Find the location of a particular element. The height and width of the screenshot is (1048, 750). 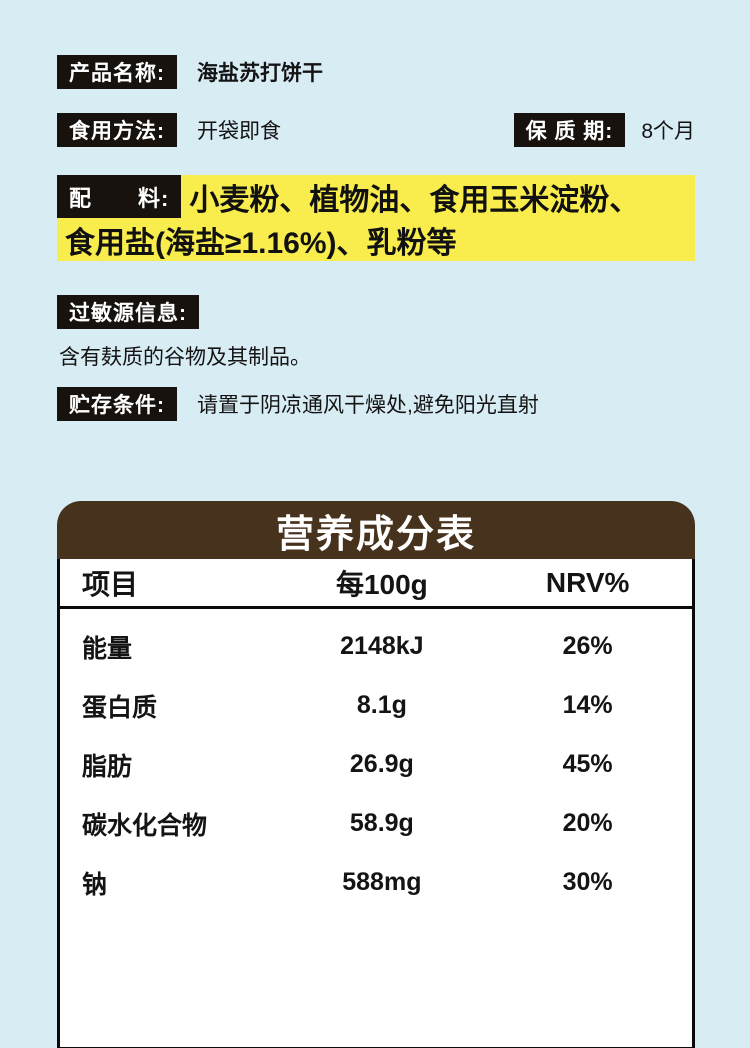

shelf-life-group: 保 质 期: 8个月 is located at coordinates (604, 130).